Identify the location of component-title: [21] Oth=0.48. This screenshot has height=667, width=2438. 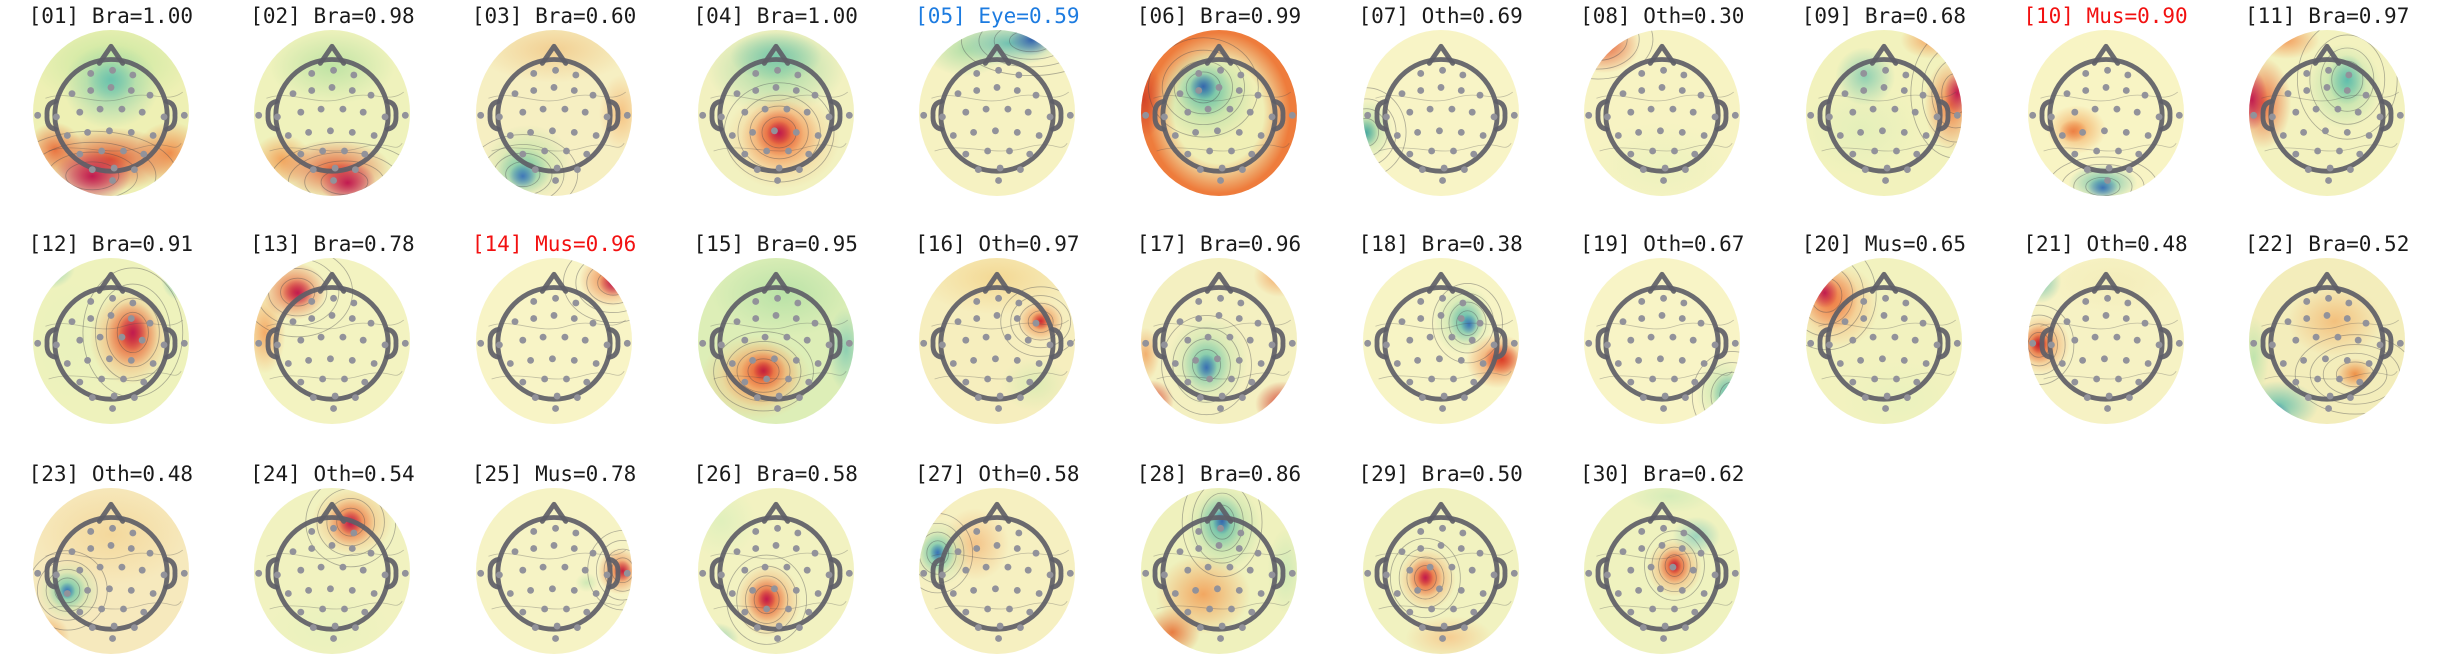
(2105, 244).